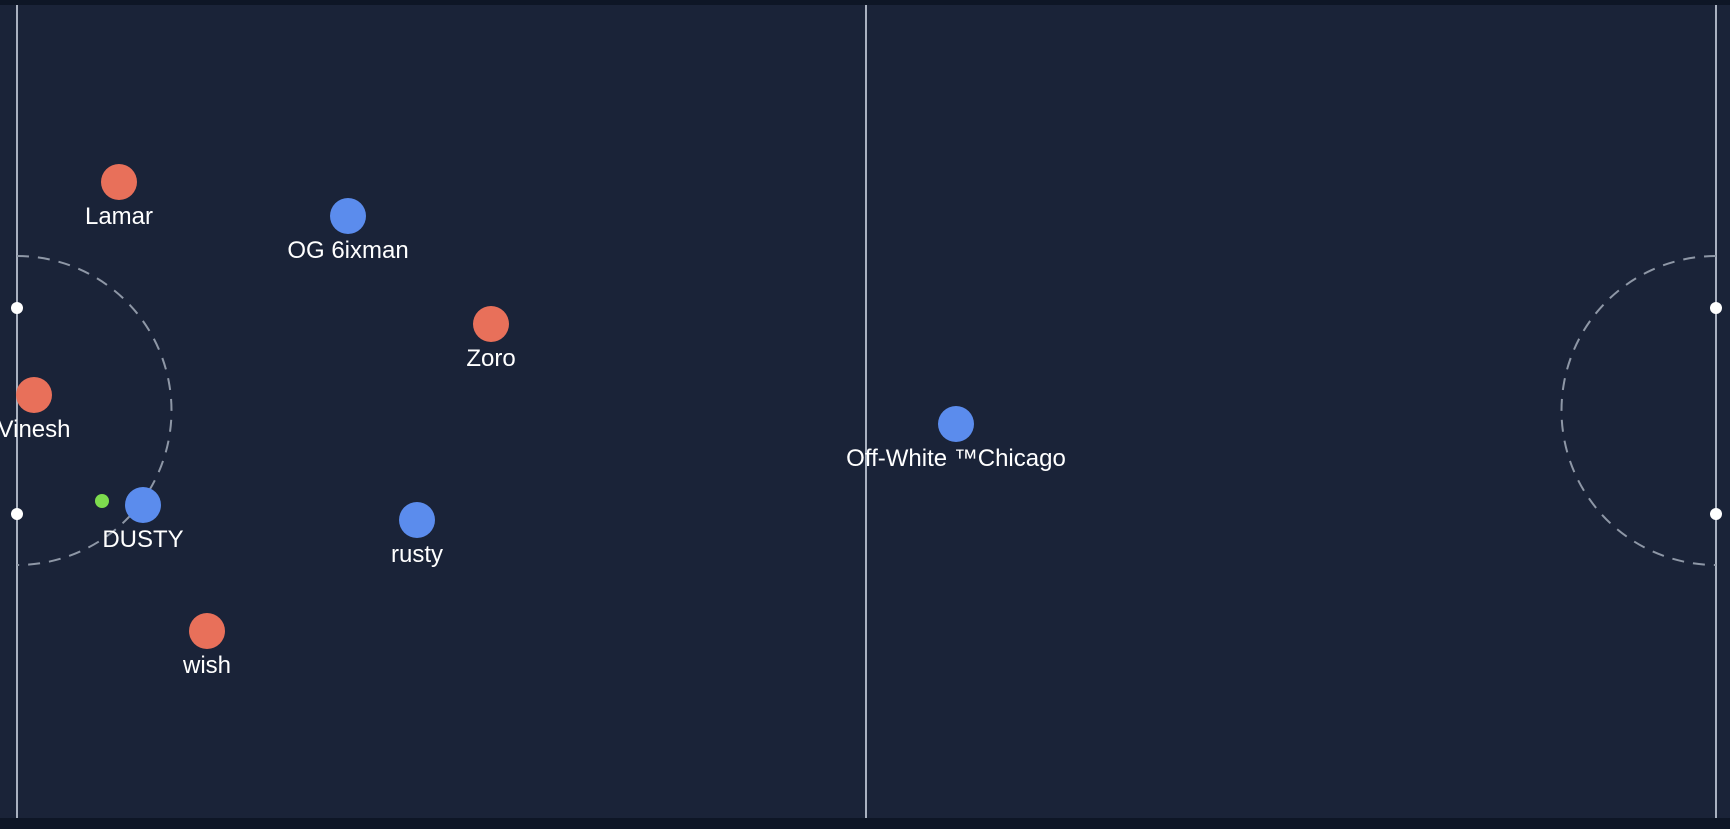 The width and height of the screenshot is (1730, 829). I want to click on player-blue: DUSTY, so click(143, 520).